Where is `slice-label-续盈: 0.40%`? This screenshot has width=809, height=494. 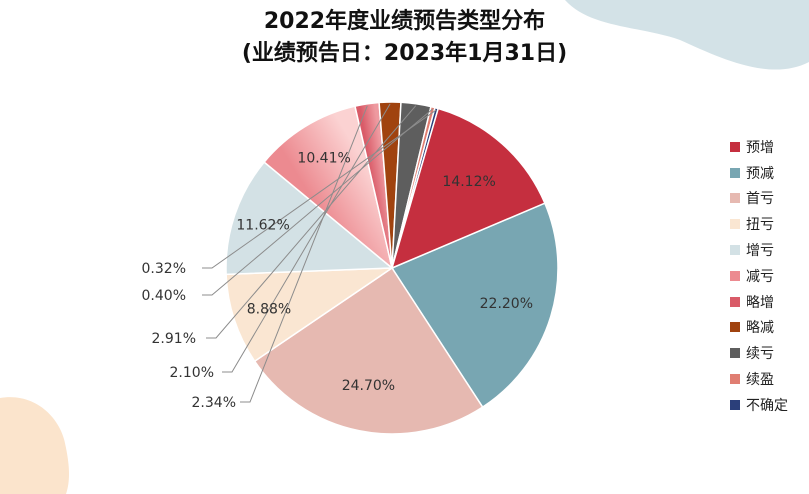 slice-label-续盈: 0.40% is located at coordinates (164, 296).